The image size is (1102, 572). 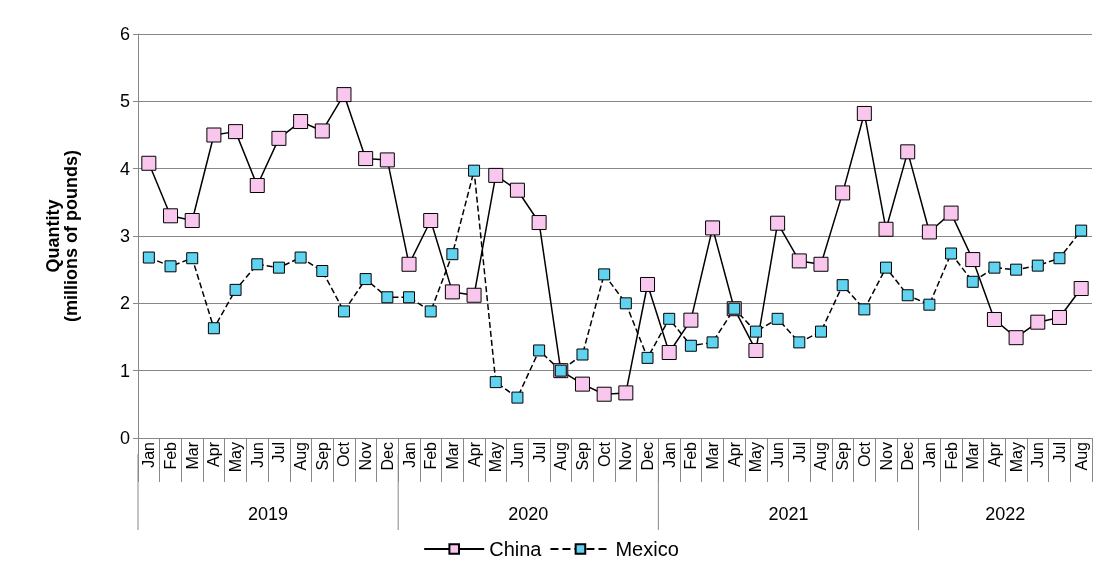 What do you see at coordinates (864, 454) in the screenshot?
I see `x-tick-label: Oct` at bounding box center [864, 454].